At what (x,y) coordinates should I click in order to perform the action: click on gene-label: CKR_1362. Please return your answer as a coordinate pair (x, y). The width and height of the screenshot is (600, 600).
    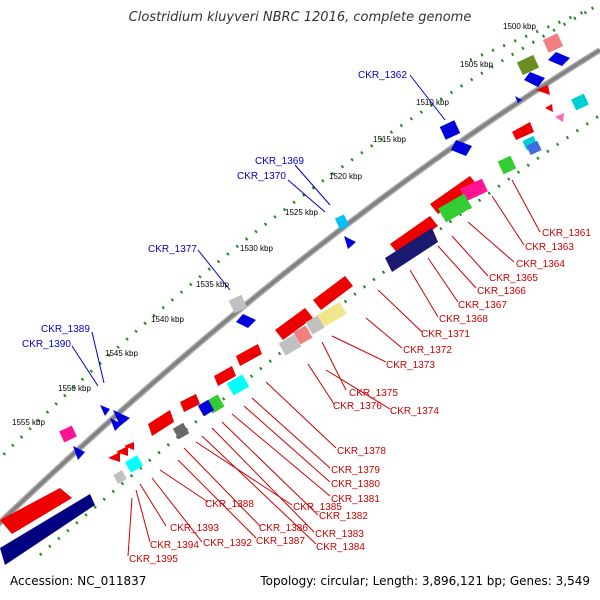
    Looking at the image, I should click on (382, 75).